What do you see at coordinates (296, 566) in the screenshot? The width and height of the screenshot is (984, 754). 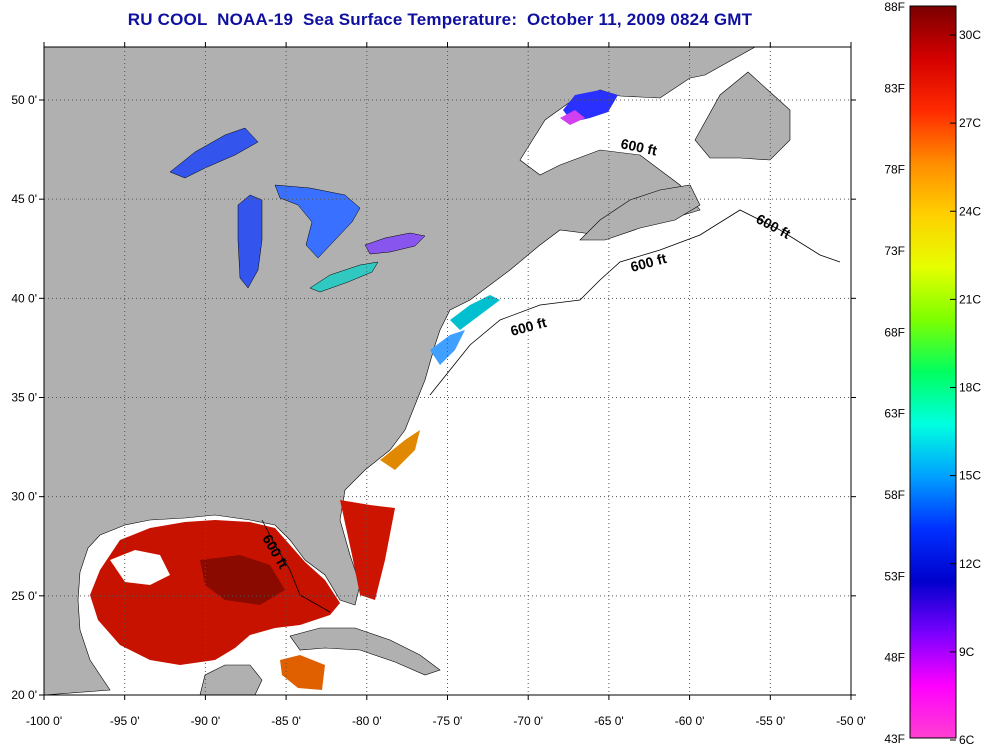 I see `isobath-600ft-gulf` at bounding box center [296, 566].